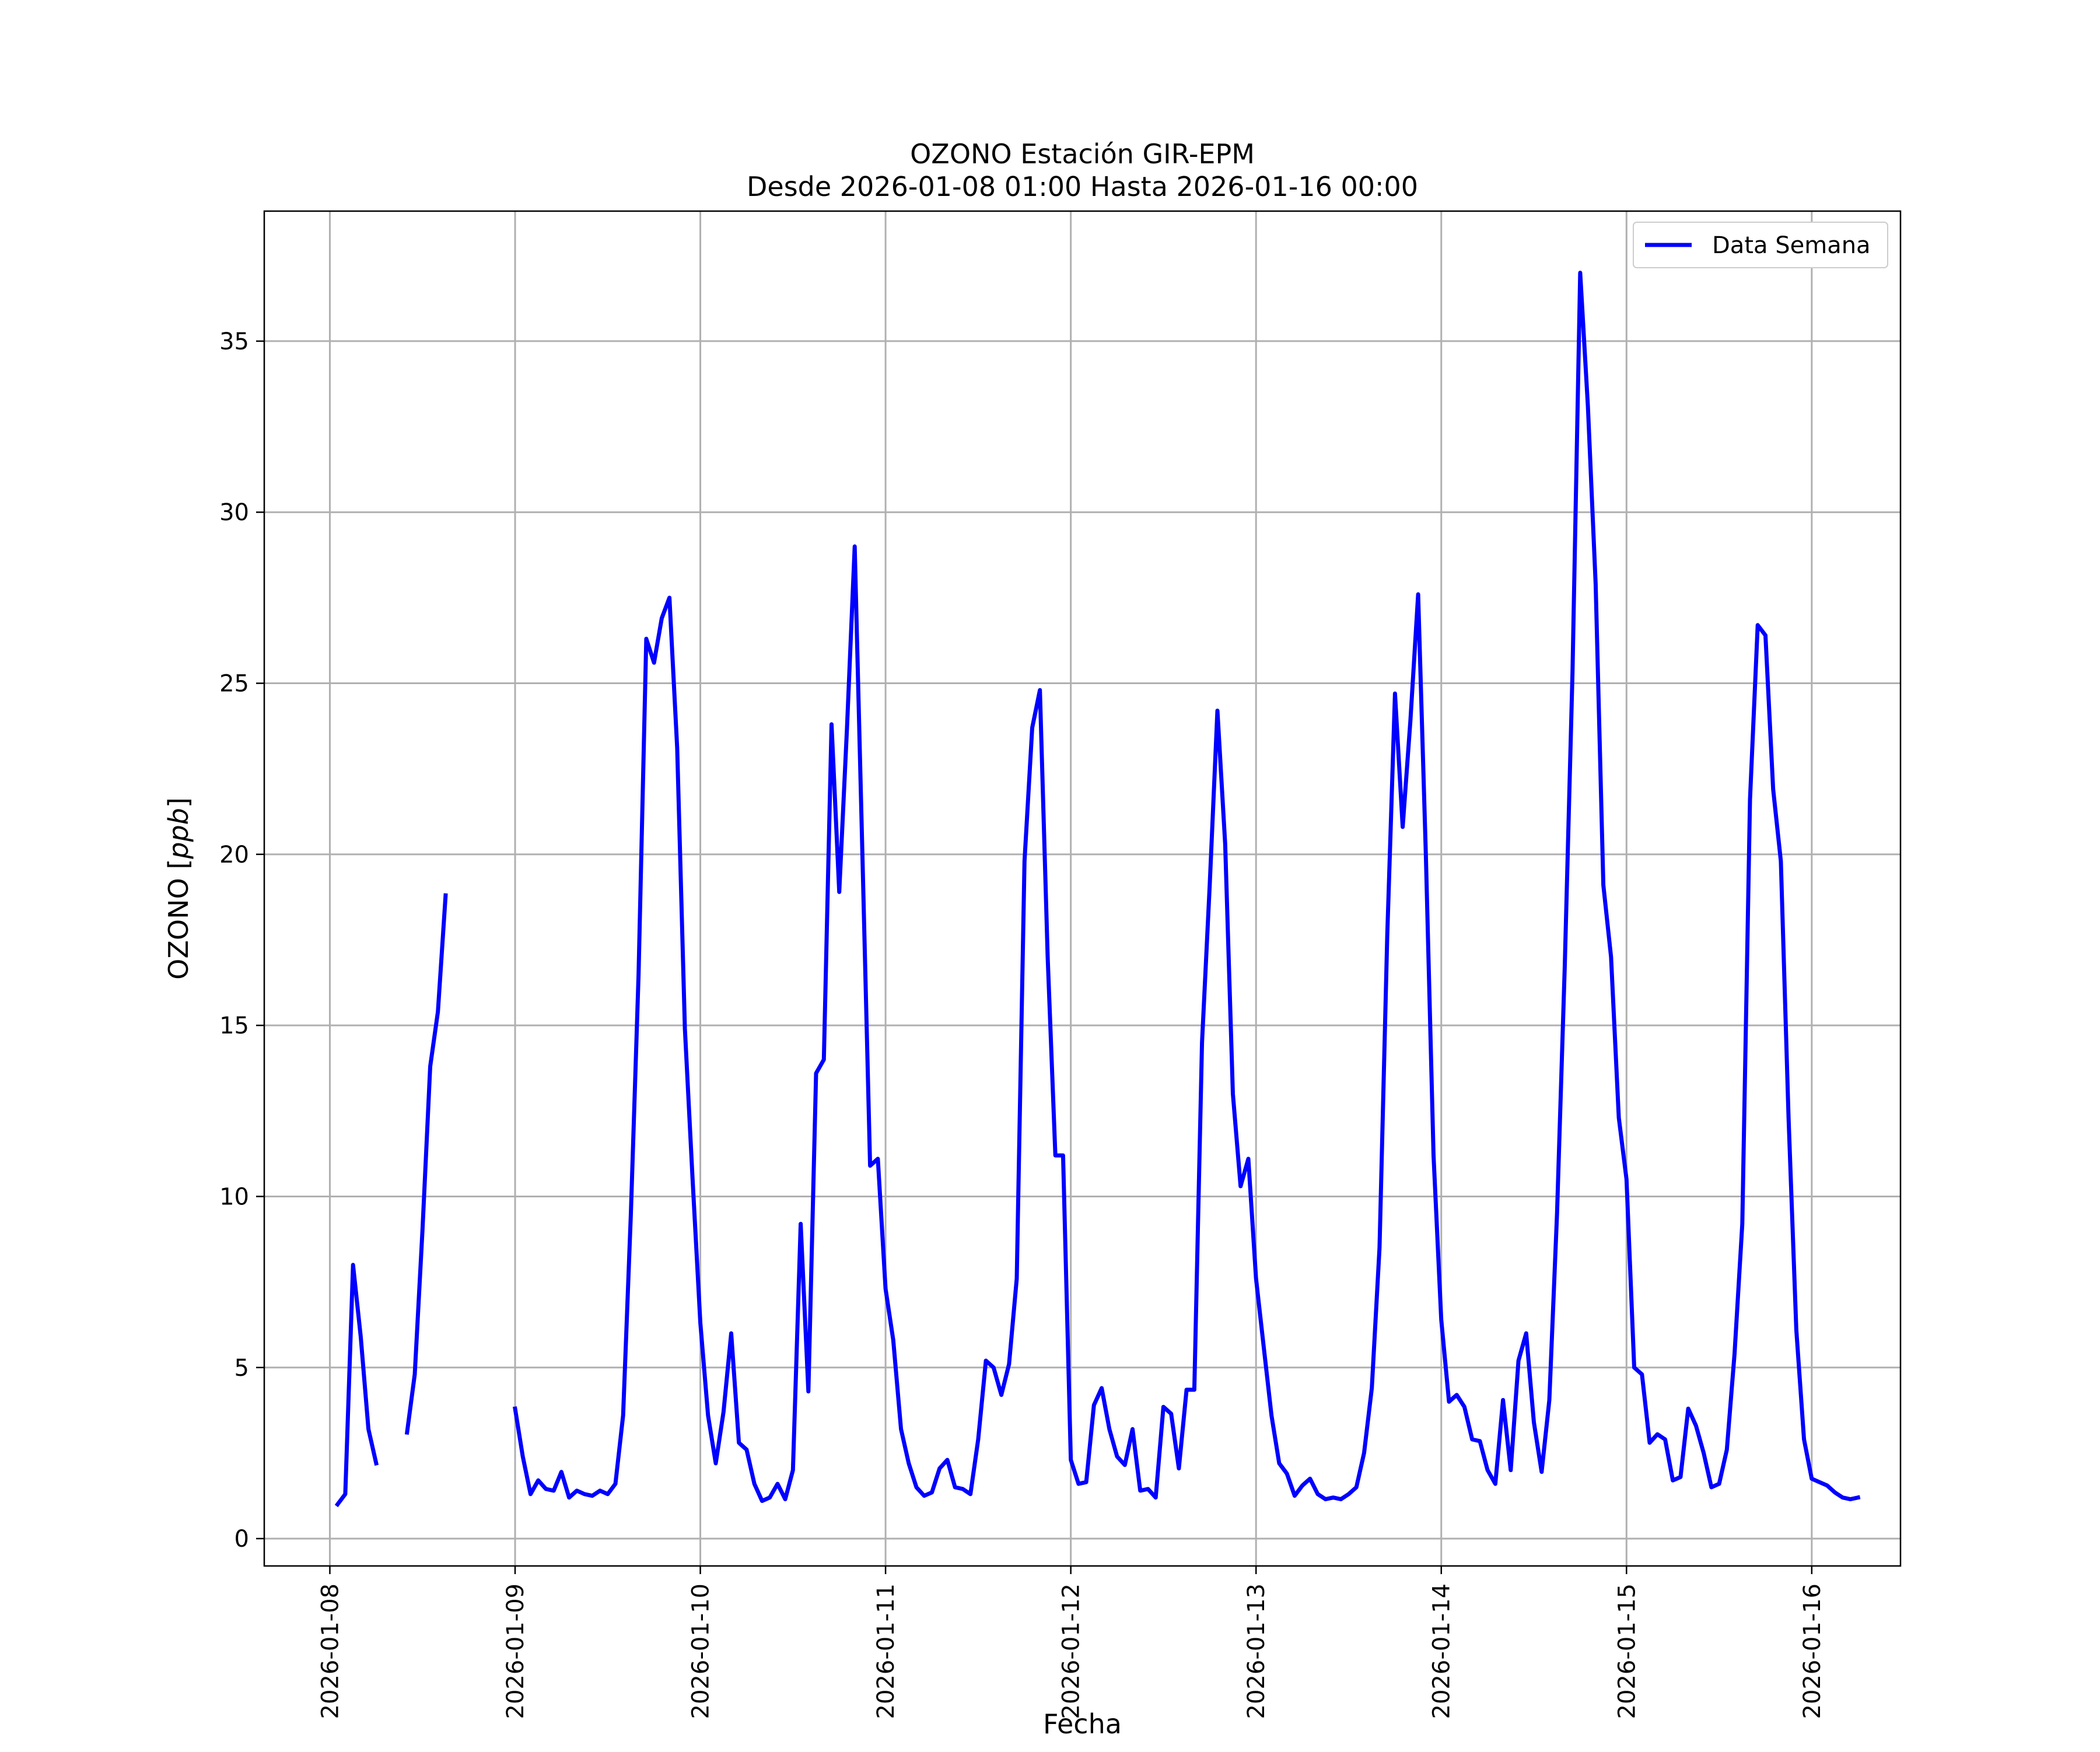  I want to click on y-tick-label: 25, so click(234, 684).